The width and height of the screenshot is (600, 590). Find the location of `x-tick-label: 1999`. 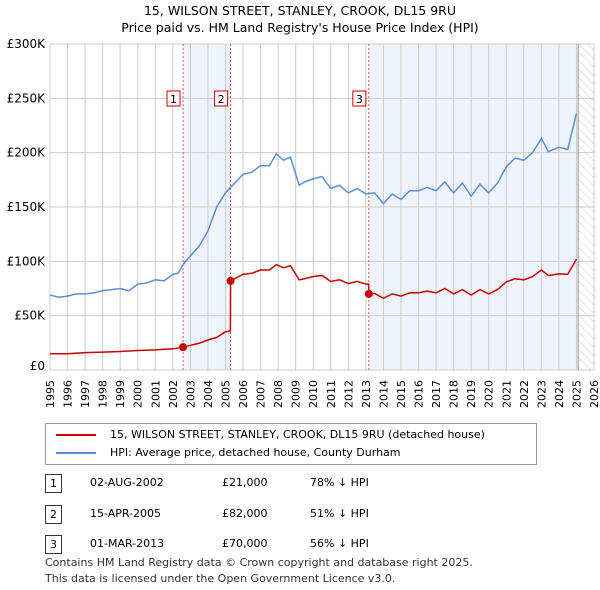

x-tick-label: 1999 is located at coordinates (120, 394).